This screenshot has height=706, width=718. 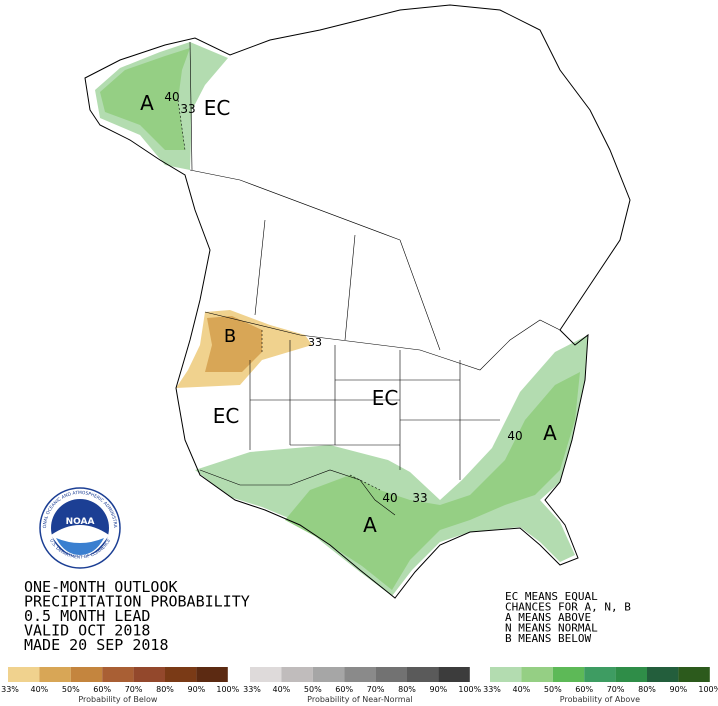 I want to click on us-canada-border, so click(x=382, y=341).